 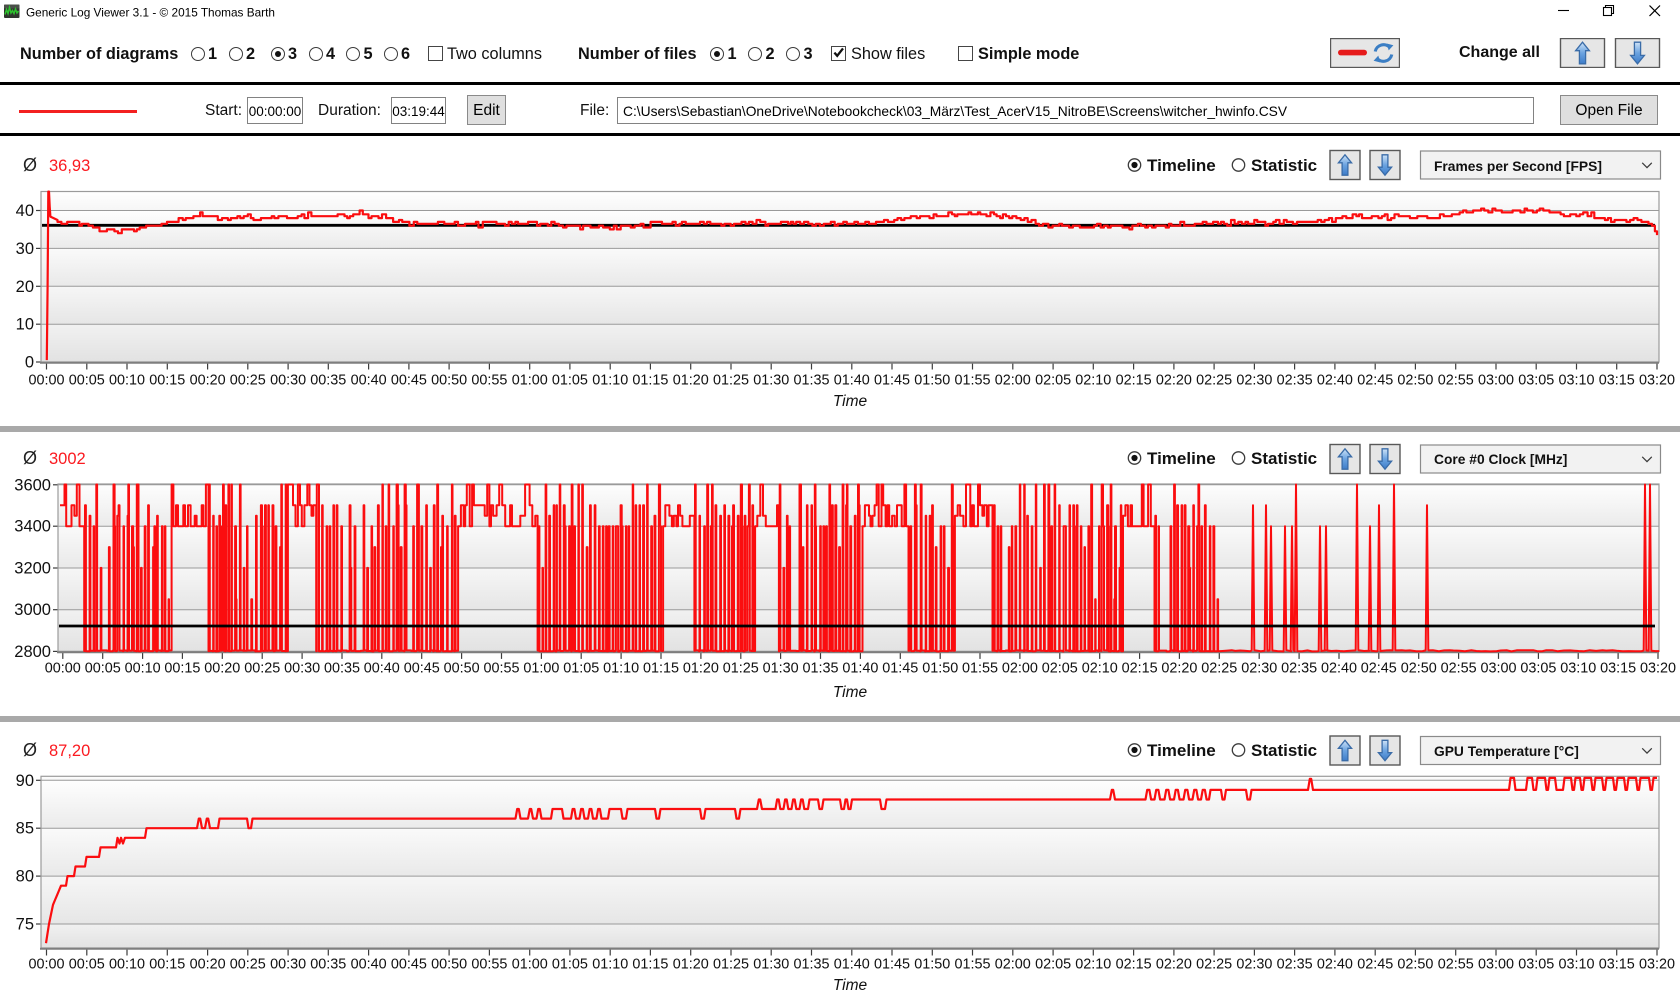 I want to click on svg-text: 01:20, so click(x=701, y=669).